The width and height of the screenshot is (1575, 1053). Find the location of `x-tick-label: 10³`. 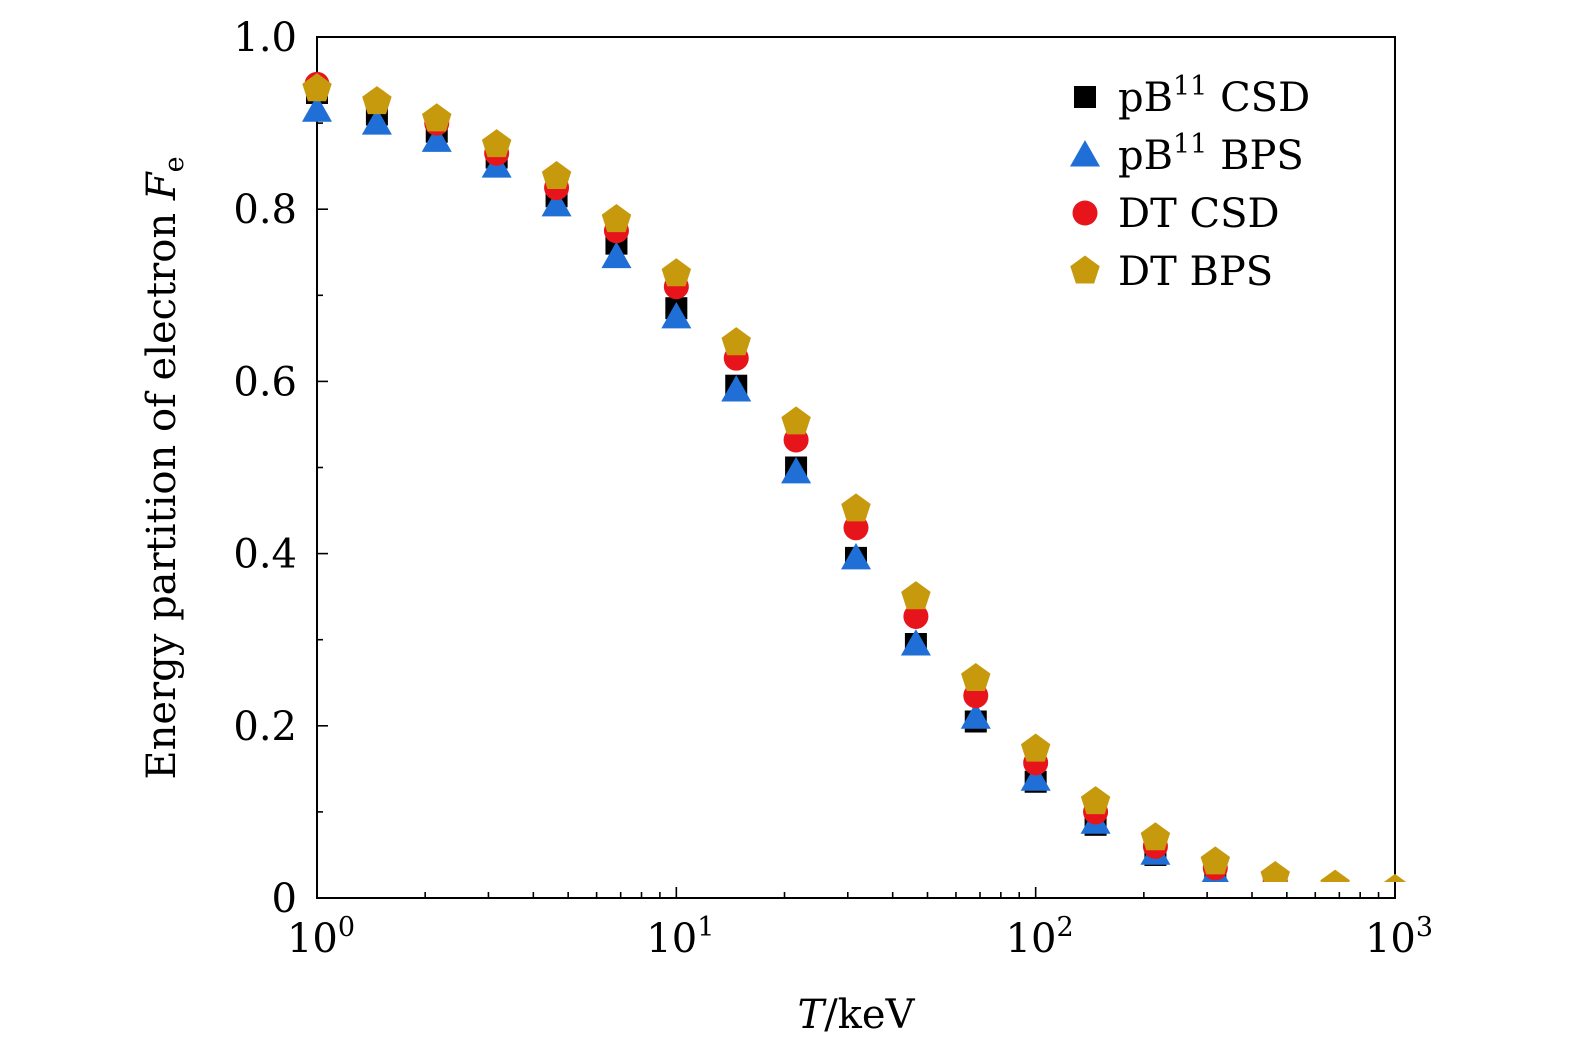

x-tick-label: 10³ is located at coordinates (1399, 937).